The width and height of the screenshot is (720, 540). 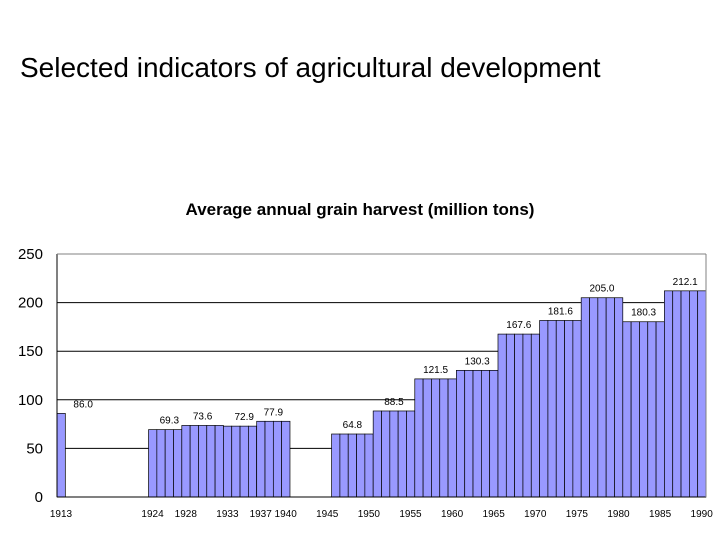 What do you see at coordinates (577, 514) in the screenshot?
I see `x-tick-label-1975: 1975` at bounding box center [577, 514].